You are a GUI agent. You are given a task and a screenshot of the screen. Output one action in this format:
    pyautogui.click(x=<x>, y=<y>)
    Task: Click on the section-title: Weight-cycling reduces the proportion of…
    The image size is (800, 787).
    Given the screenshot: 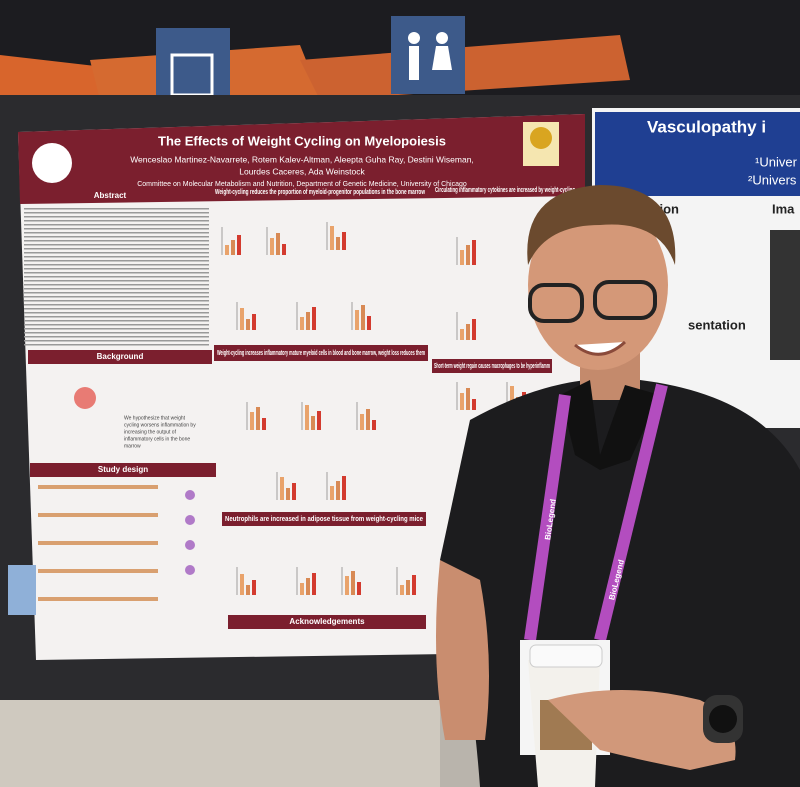 What is the action you would take?
    pyautogui.click(x=320, y=192)
    